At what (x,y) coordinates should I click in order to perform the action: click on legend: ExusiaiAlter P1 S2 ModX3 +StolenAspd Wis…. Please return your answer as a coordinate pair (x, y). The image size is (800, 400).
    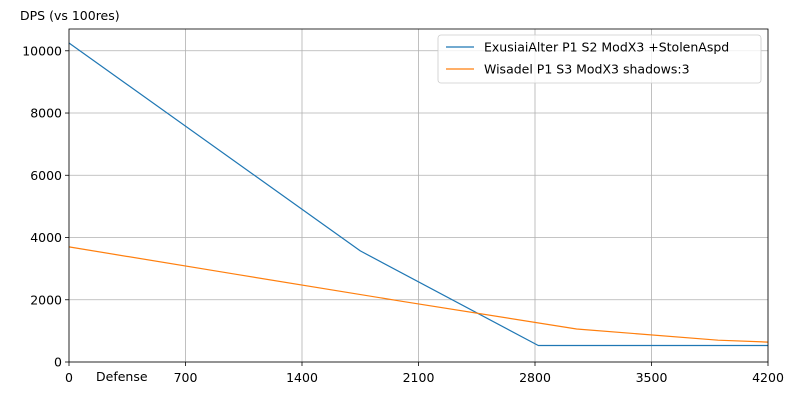
    Looking at the image, I should click on (599, 59).